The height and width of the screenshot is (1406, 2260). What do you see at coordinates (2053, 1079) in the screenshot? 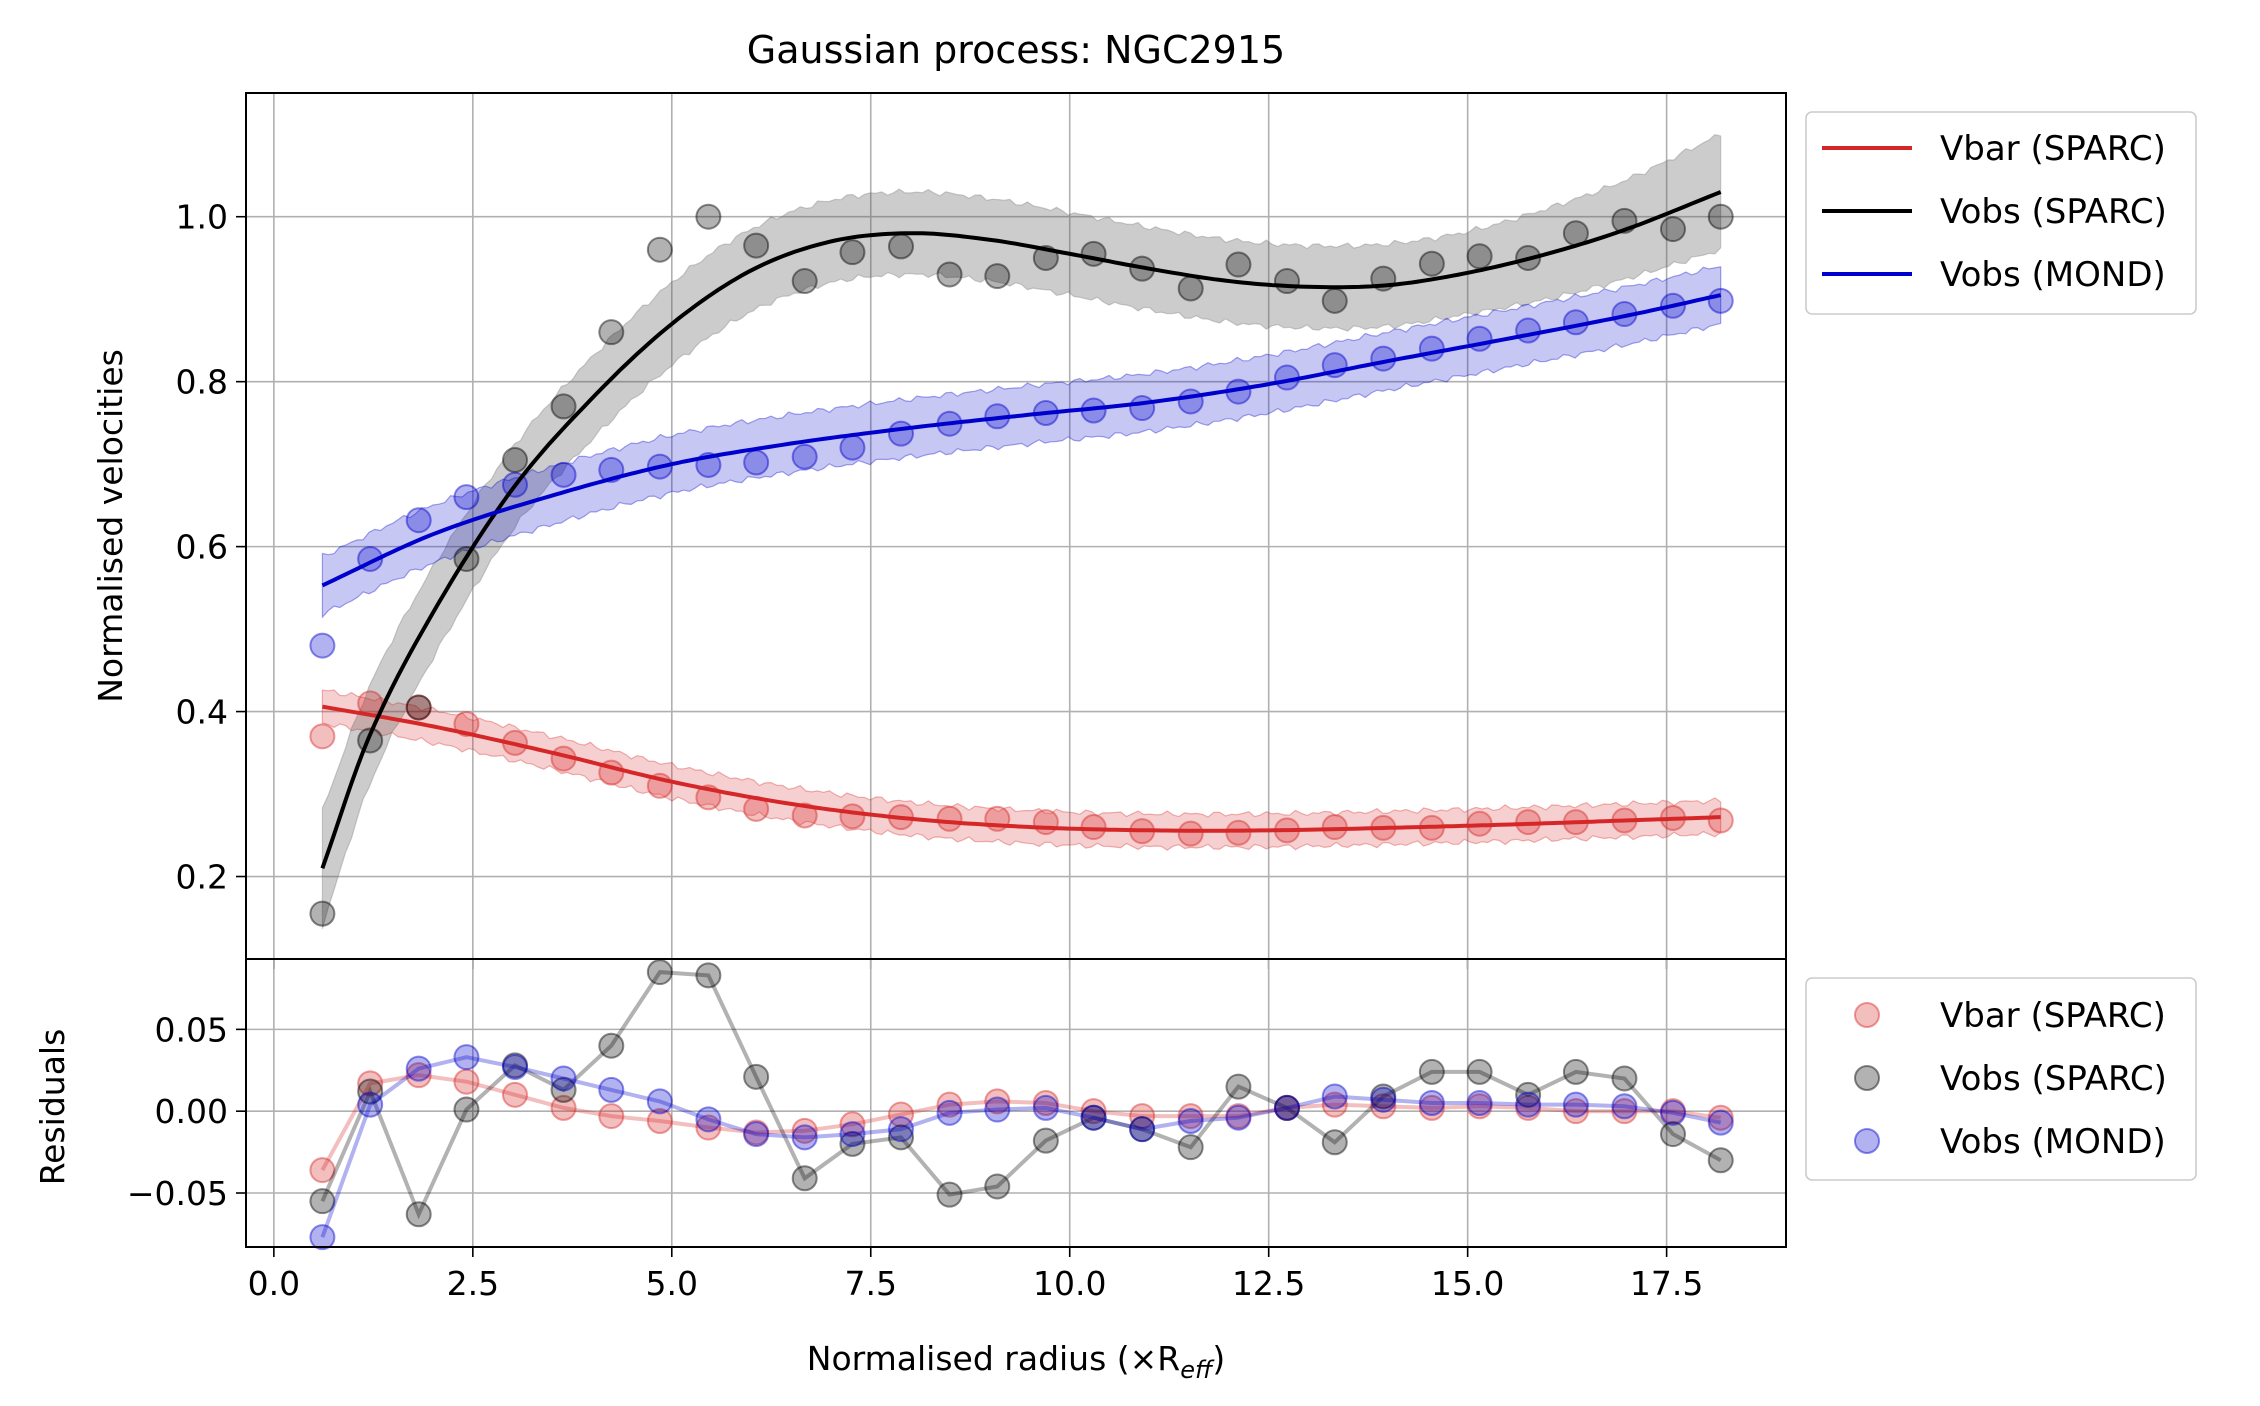
I see `bottom-legend-label-vobs: Vobs (SPARC)` at bounding box center [2053, 1079].